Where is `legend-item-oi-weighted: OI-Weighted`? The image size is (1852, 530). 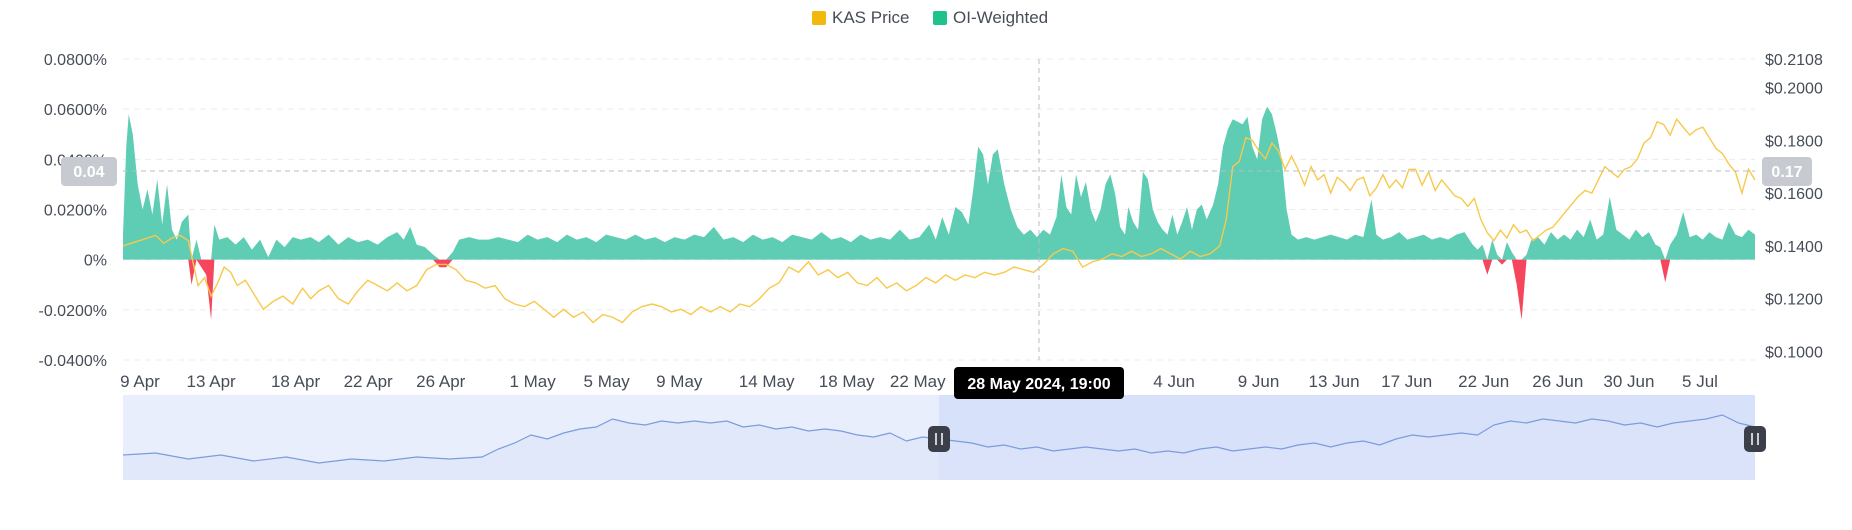 legend-item-oi-weighted: OI-Weighted is located at coordinates (990, 17).